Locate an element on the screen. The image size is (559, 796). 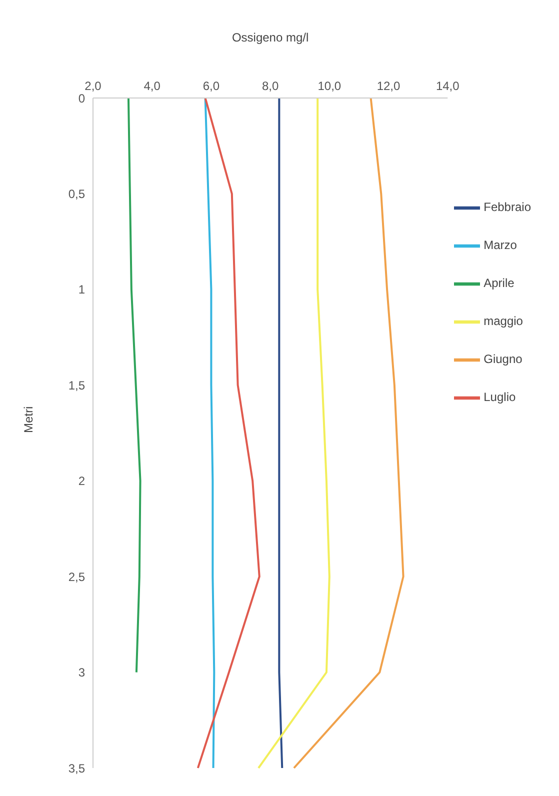
x-tick-label: 2,0 is located at coordinates (93, 86).